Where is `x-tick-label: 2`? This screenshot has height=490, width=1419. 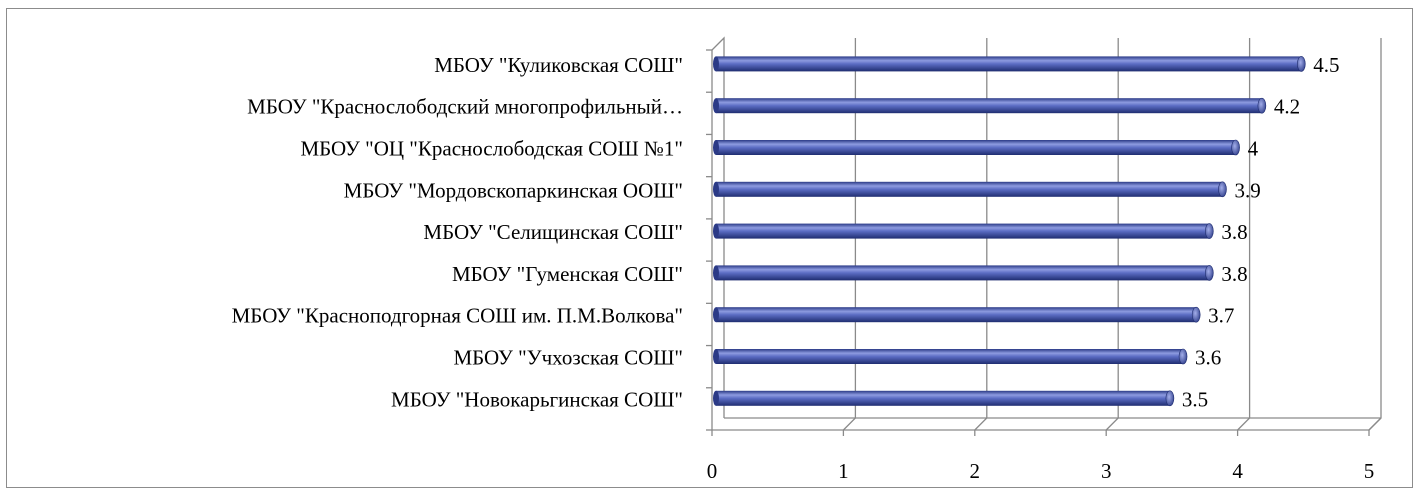 x-tick-label: 2 is located at coordinates (975, 471).